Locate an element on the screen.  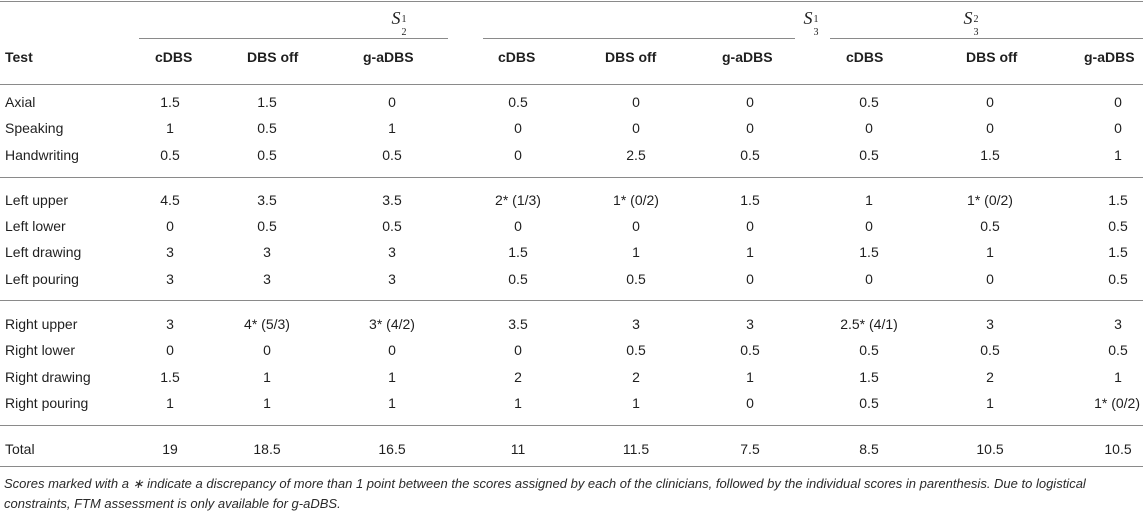
top-rule is located at coordinates (571, 1).